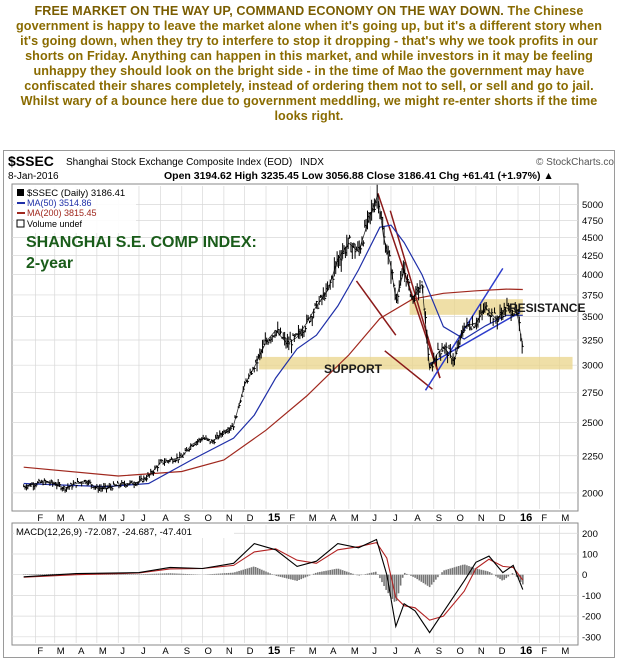 This screenshot has width=618, height=662. I want to click on band-support, so click(416, 363).